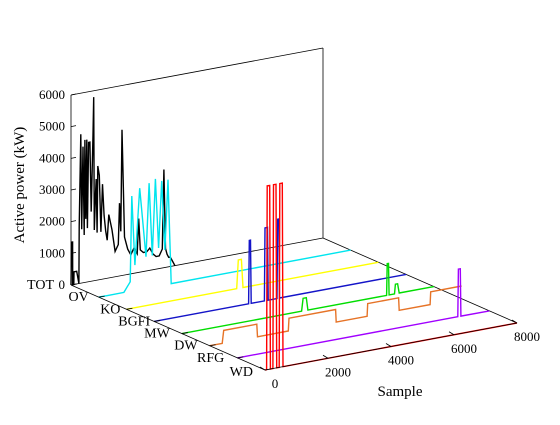 This screenshot has width=560, height=425. I want to click on z-tick-label: 6000, so click(52, 94).